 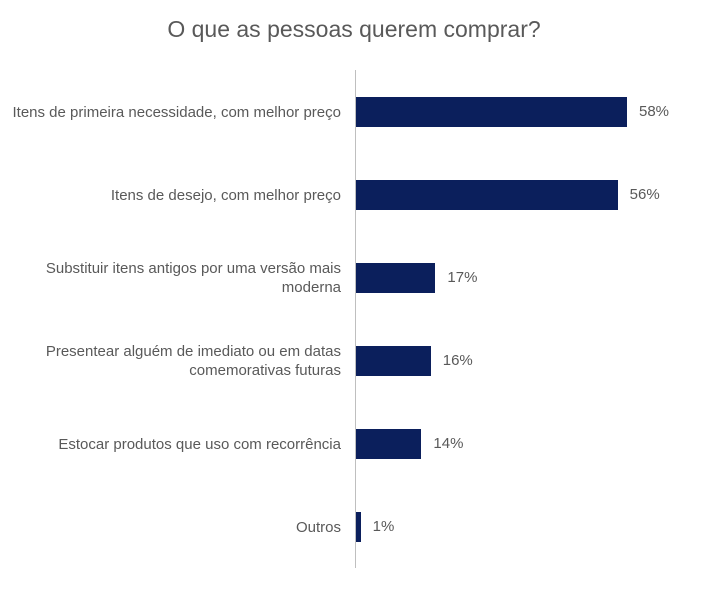 What do you see at coordinates (644, 194) in the screenshot?
I see `value-label: 56%` at bounding box center [644, 194].